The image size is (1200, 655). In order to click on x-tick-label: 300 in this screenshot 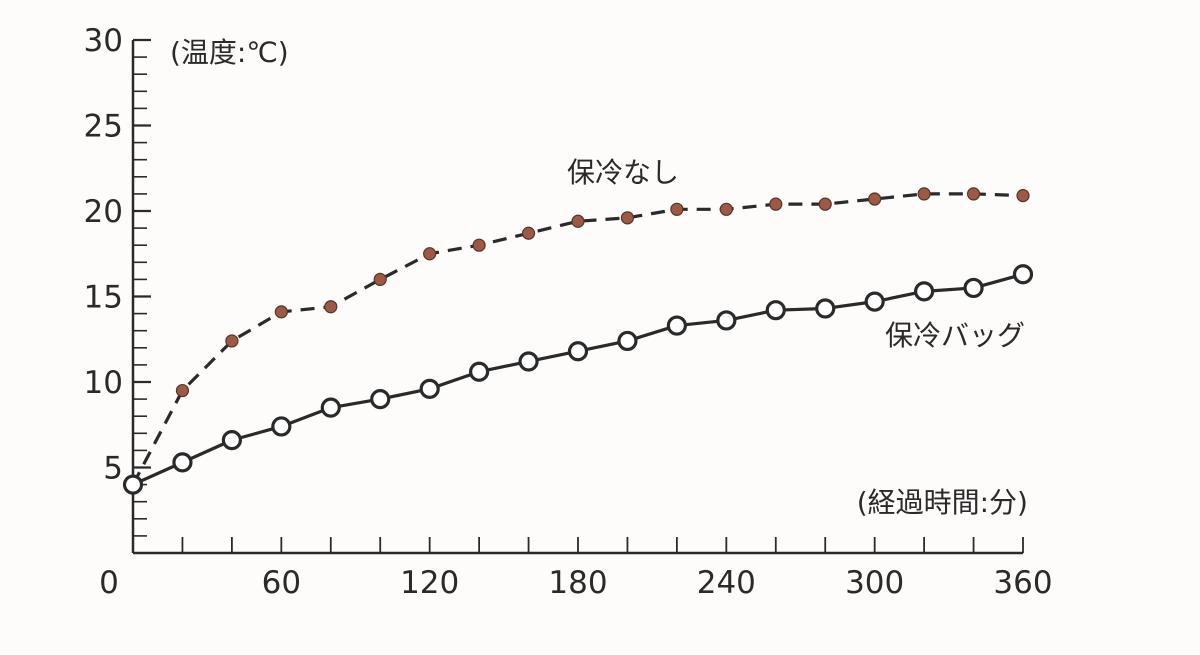, I will do `click(874, 583)`.